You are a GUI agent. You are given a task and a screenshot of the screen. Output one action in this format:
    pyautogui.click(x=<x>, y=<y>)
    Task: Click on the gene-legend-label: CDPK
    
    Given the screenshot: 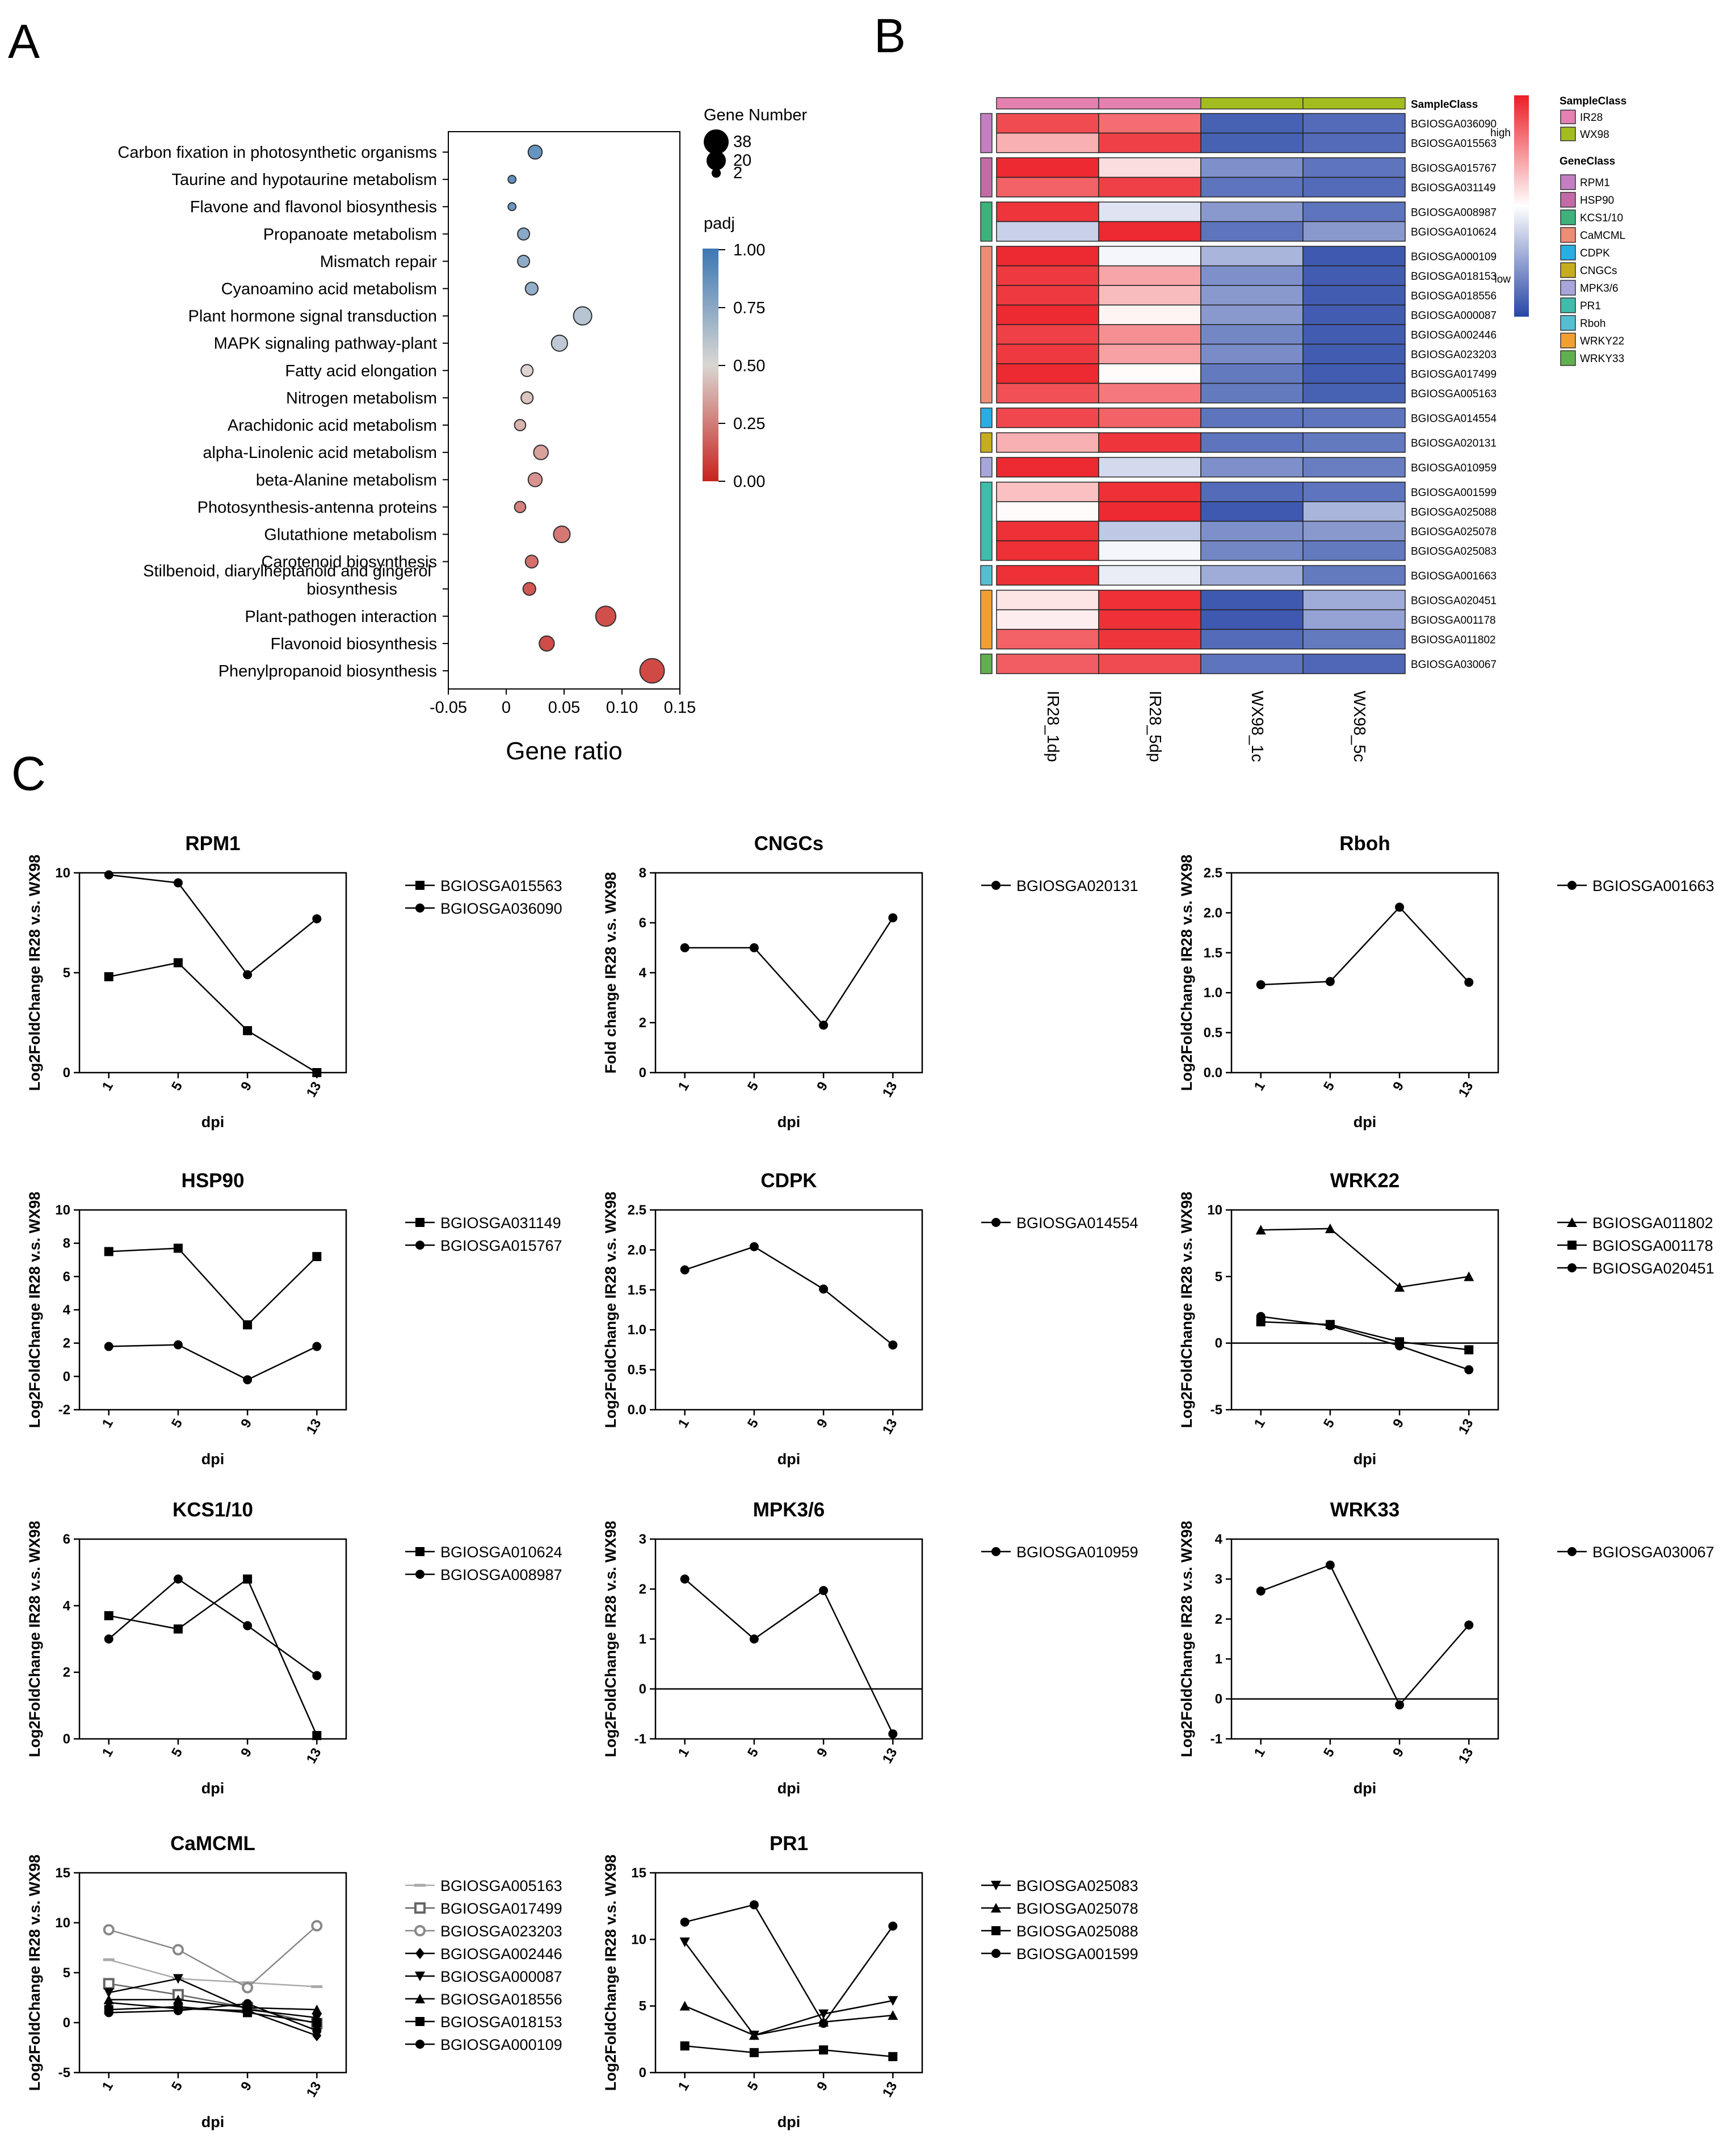 What is the action you would take?
    pyautogui.click(x=1595, y=253)
    